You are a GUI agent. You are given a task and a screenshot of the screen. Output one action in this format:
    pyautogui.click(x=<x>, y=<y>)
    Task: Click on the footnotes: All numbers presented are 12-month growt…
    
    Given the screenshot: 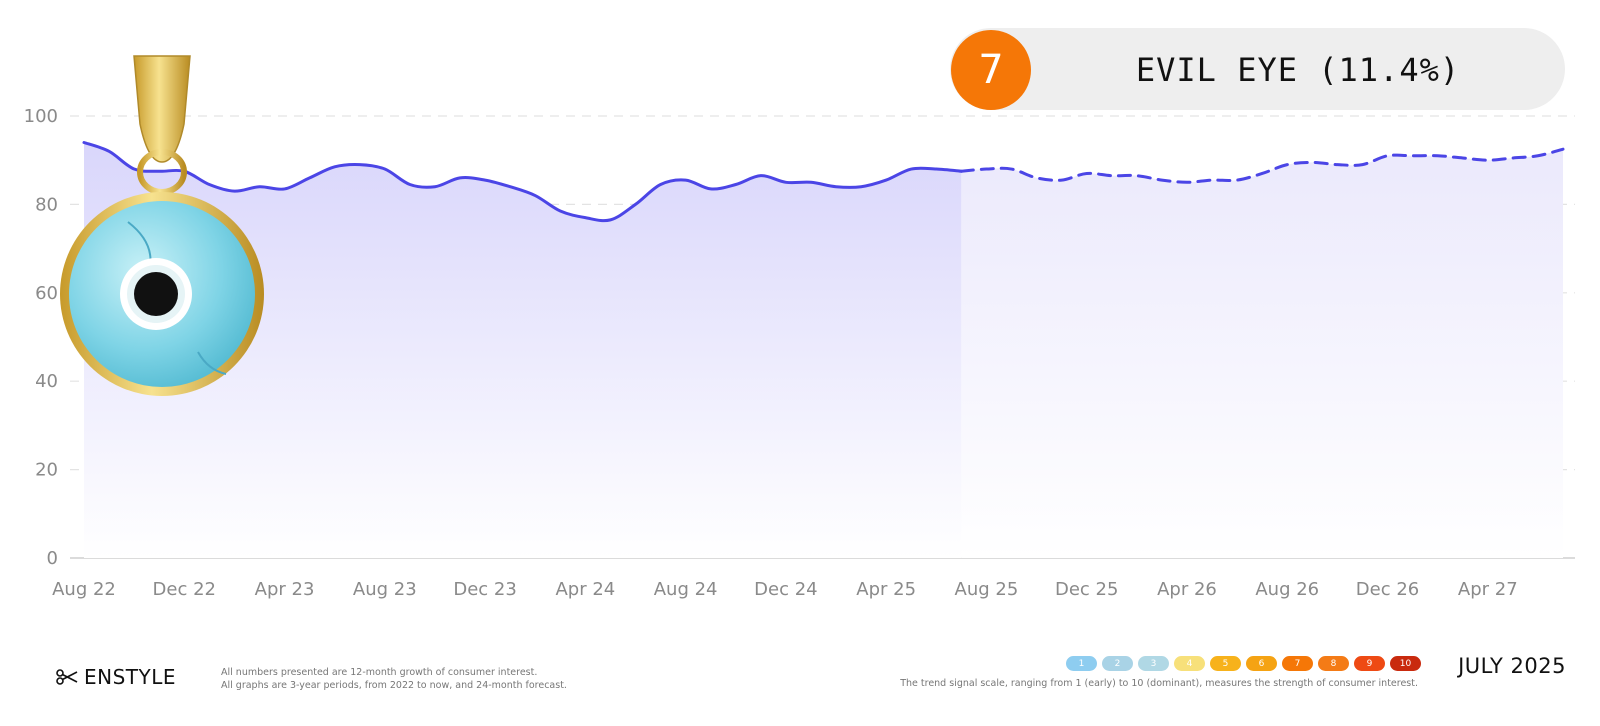 What is the action you would take?
    pyautogui.click(x=394, y=679)
    